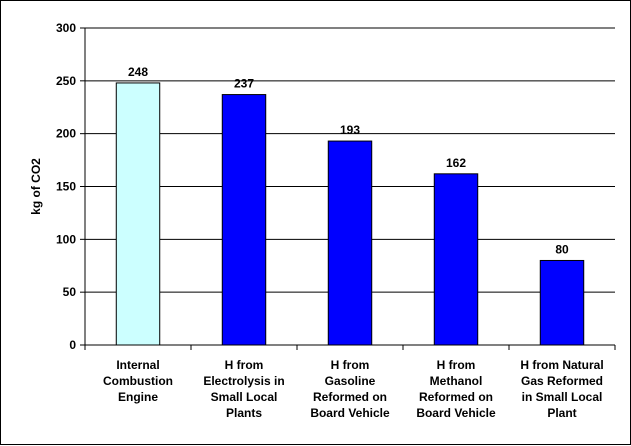 This screenshot has height=446, width=631. What do you see at coordinates (244, 84) in the screenshot?
I see `data-label: 237` at bounding box center [244, 84].